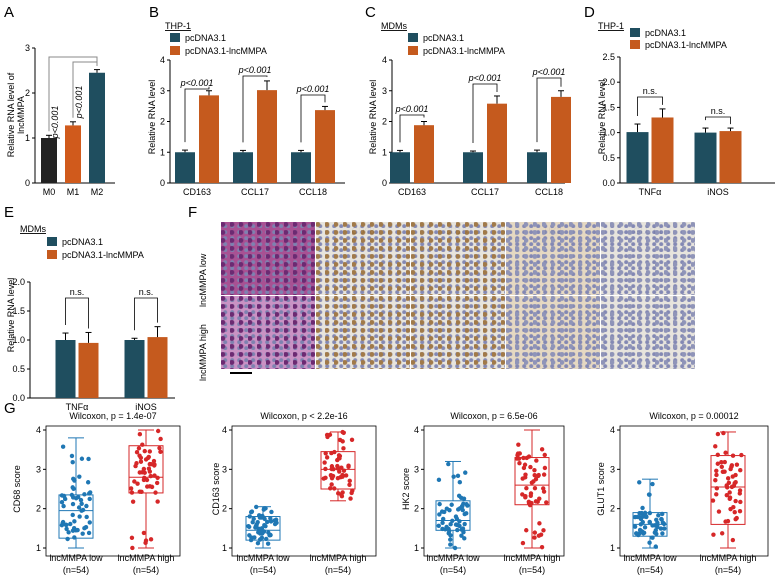 This screenshot has height=583, width=777. Describe the element at coordinates (113, 491) in the screenshot. I see `plot-frame-g1` at that location.